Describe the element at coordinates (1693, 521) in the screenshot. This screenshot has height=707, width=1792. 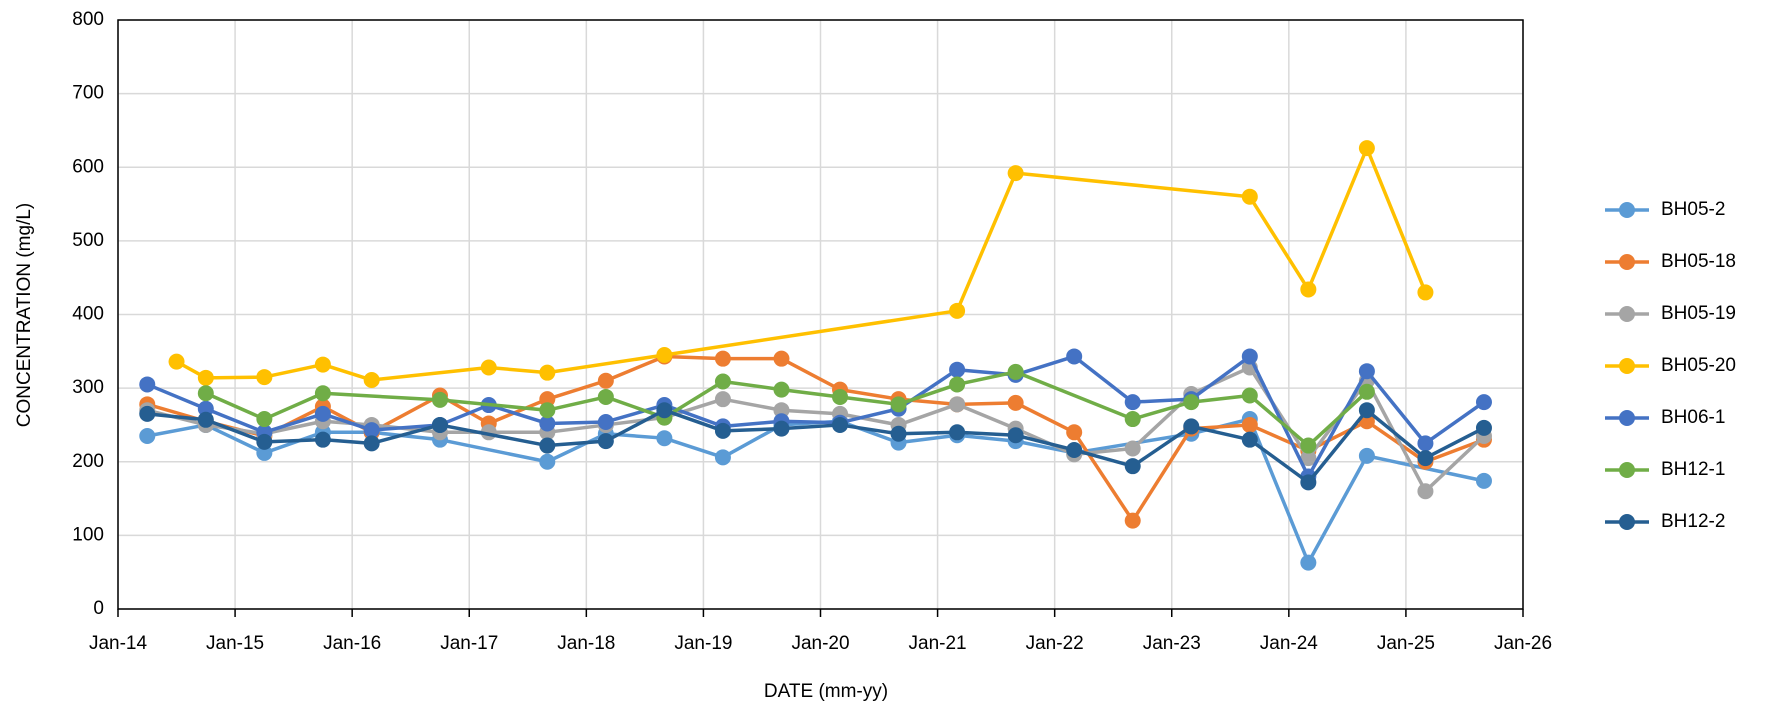
I see `legend-label: BH12-2` at that location.